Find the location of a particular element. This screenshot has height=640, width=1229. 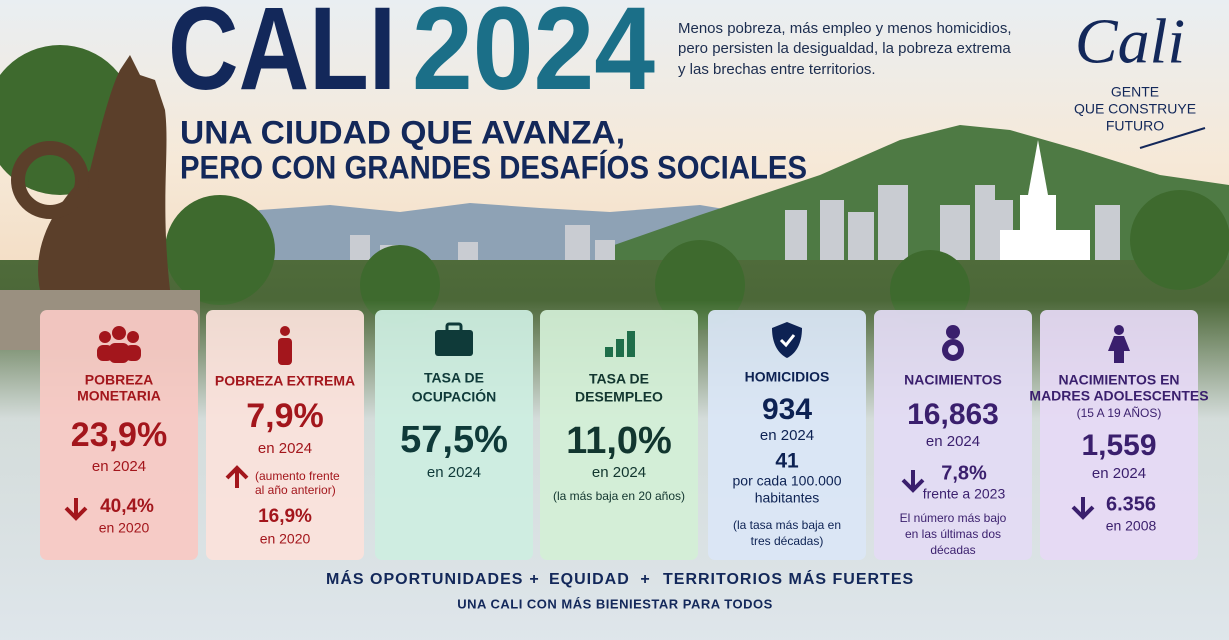

footer-pillar: MÁS OPORTUNIDADES is located at coordinates (424, 578).